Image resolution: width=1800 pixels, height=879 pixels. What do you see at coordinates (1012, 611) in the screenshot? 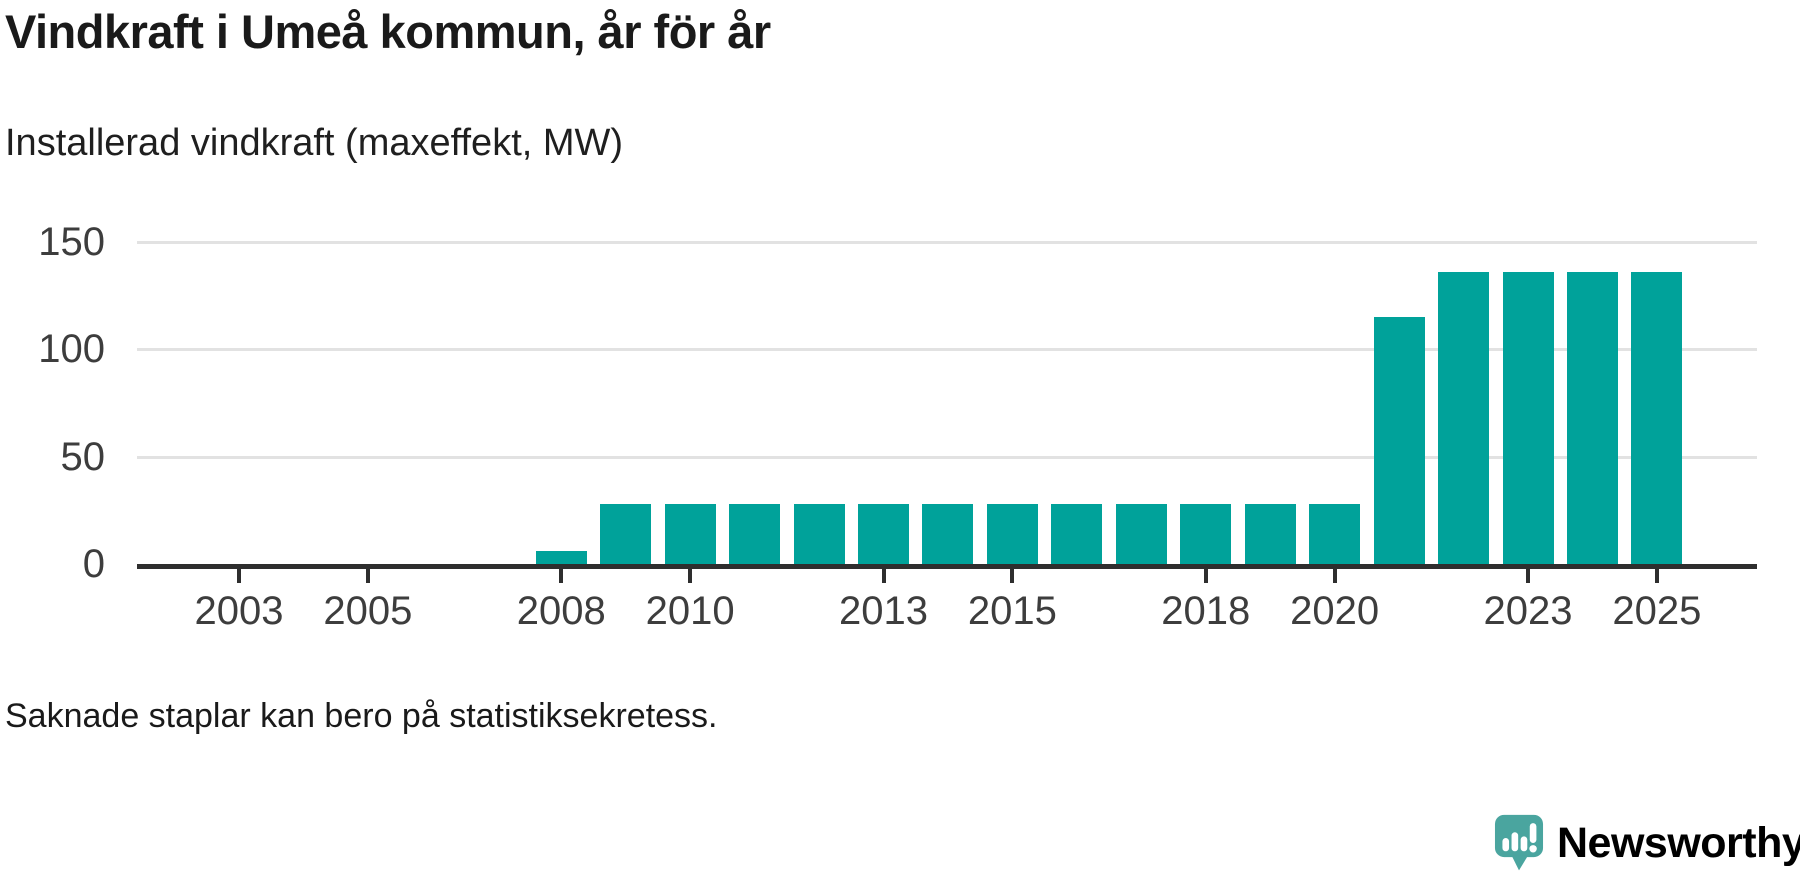
I see `x-tick-label-2015: 2015` at bounding box center [1012, 611].